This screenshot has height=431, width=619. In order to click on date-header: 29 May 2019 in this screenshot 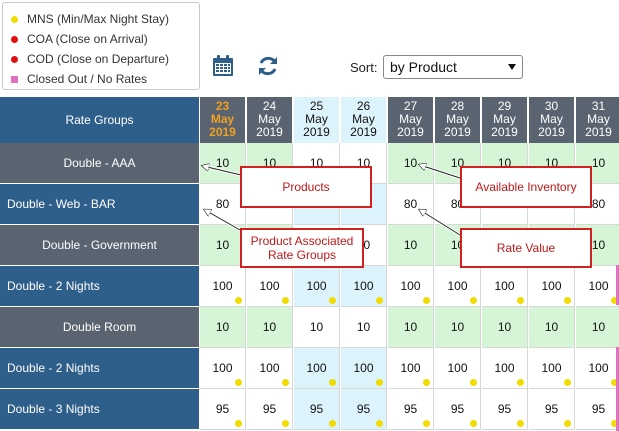, I will do `click(505, 120)`.